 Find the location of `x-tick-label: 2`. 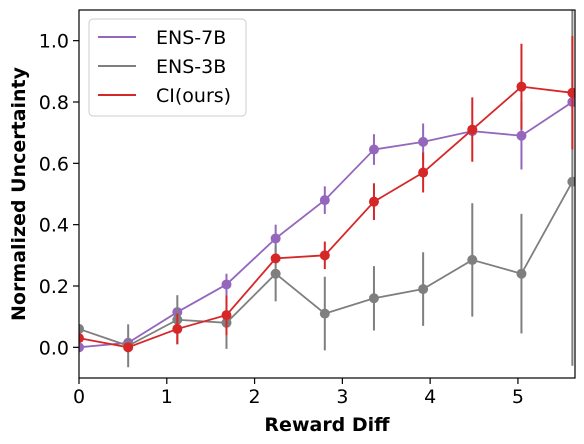

x-tick-label: 2 is located at coordinates (255, 397).